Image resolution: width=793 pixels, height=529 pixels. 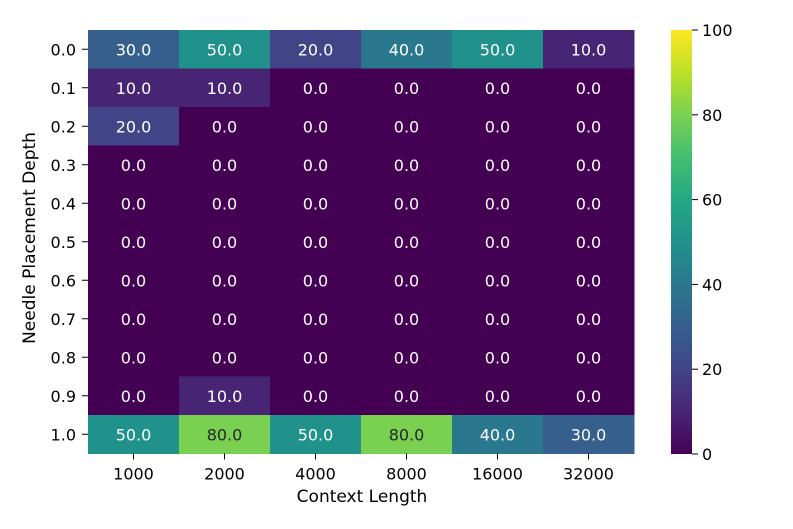 I want to click on x-tick-label: 4000, so click(x=315, y=474).